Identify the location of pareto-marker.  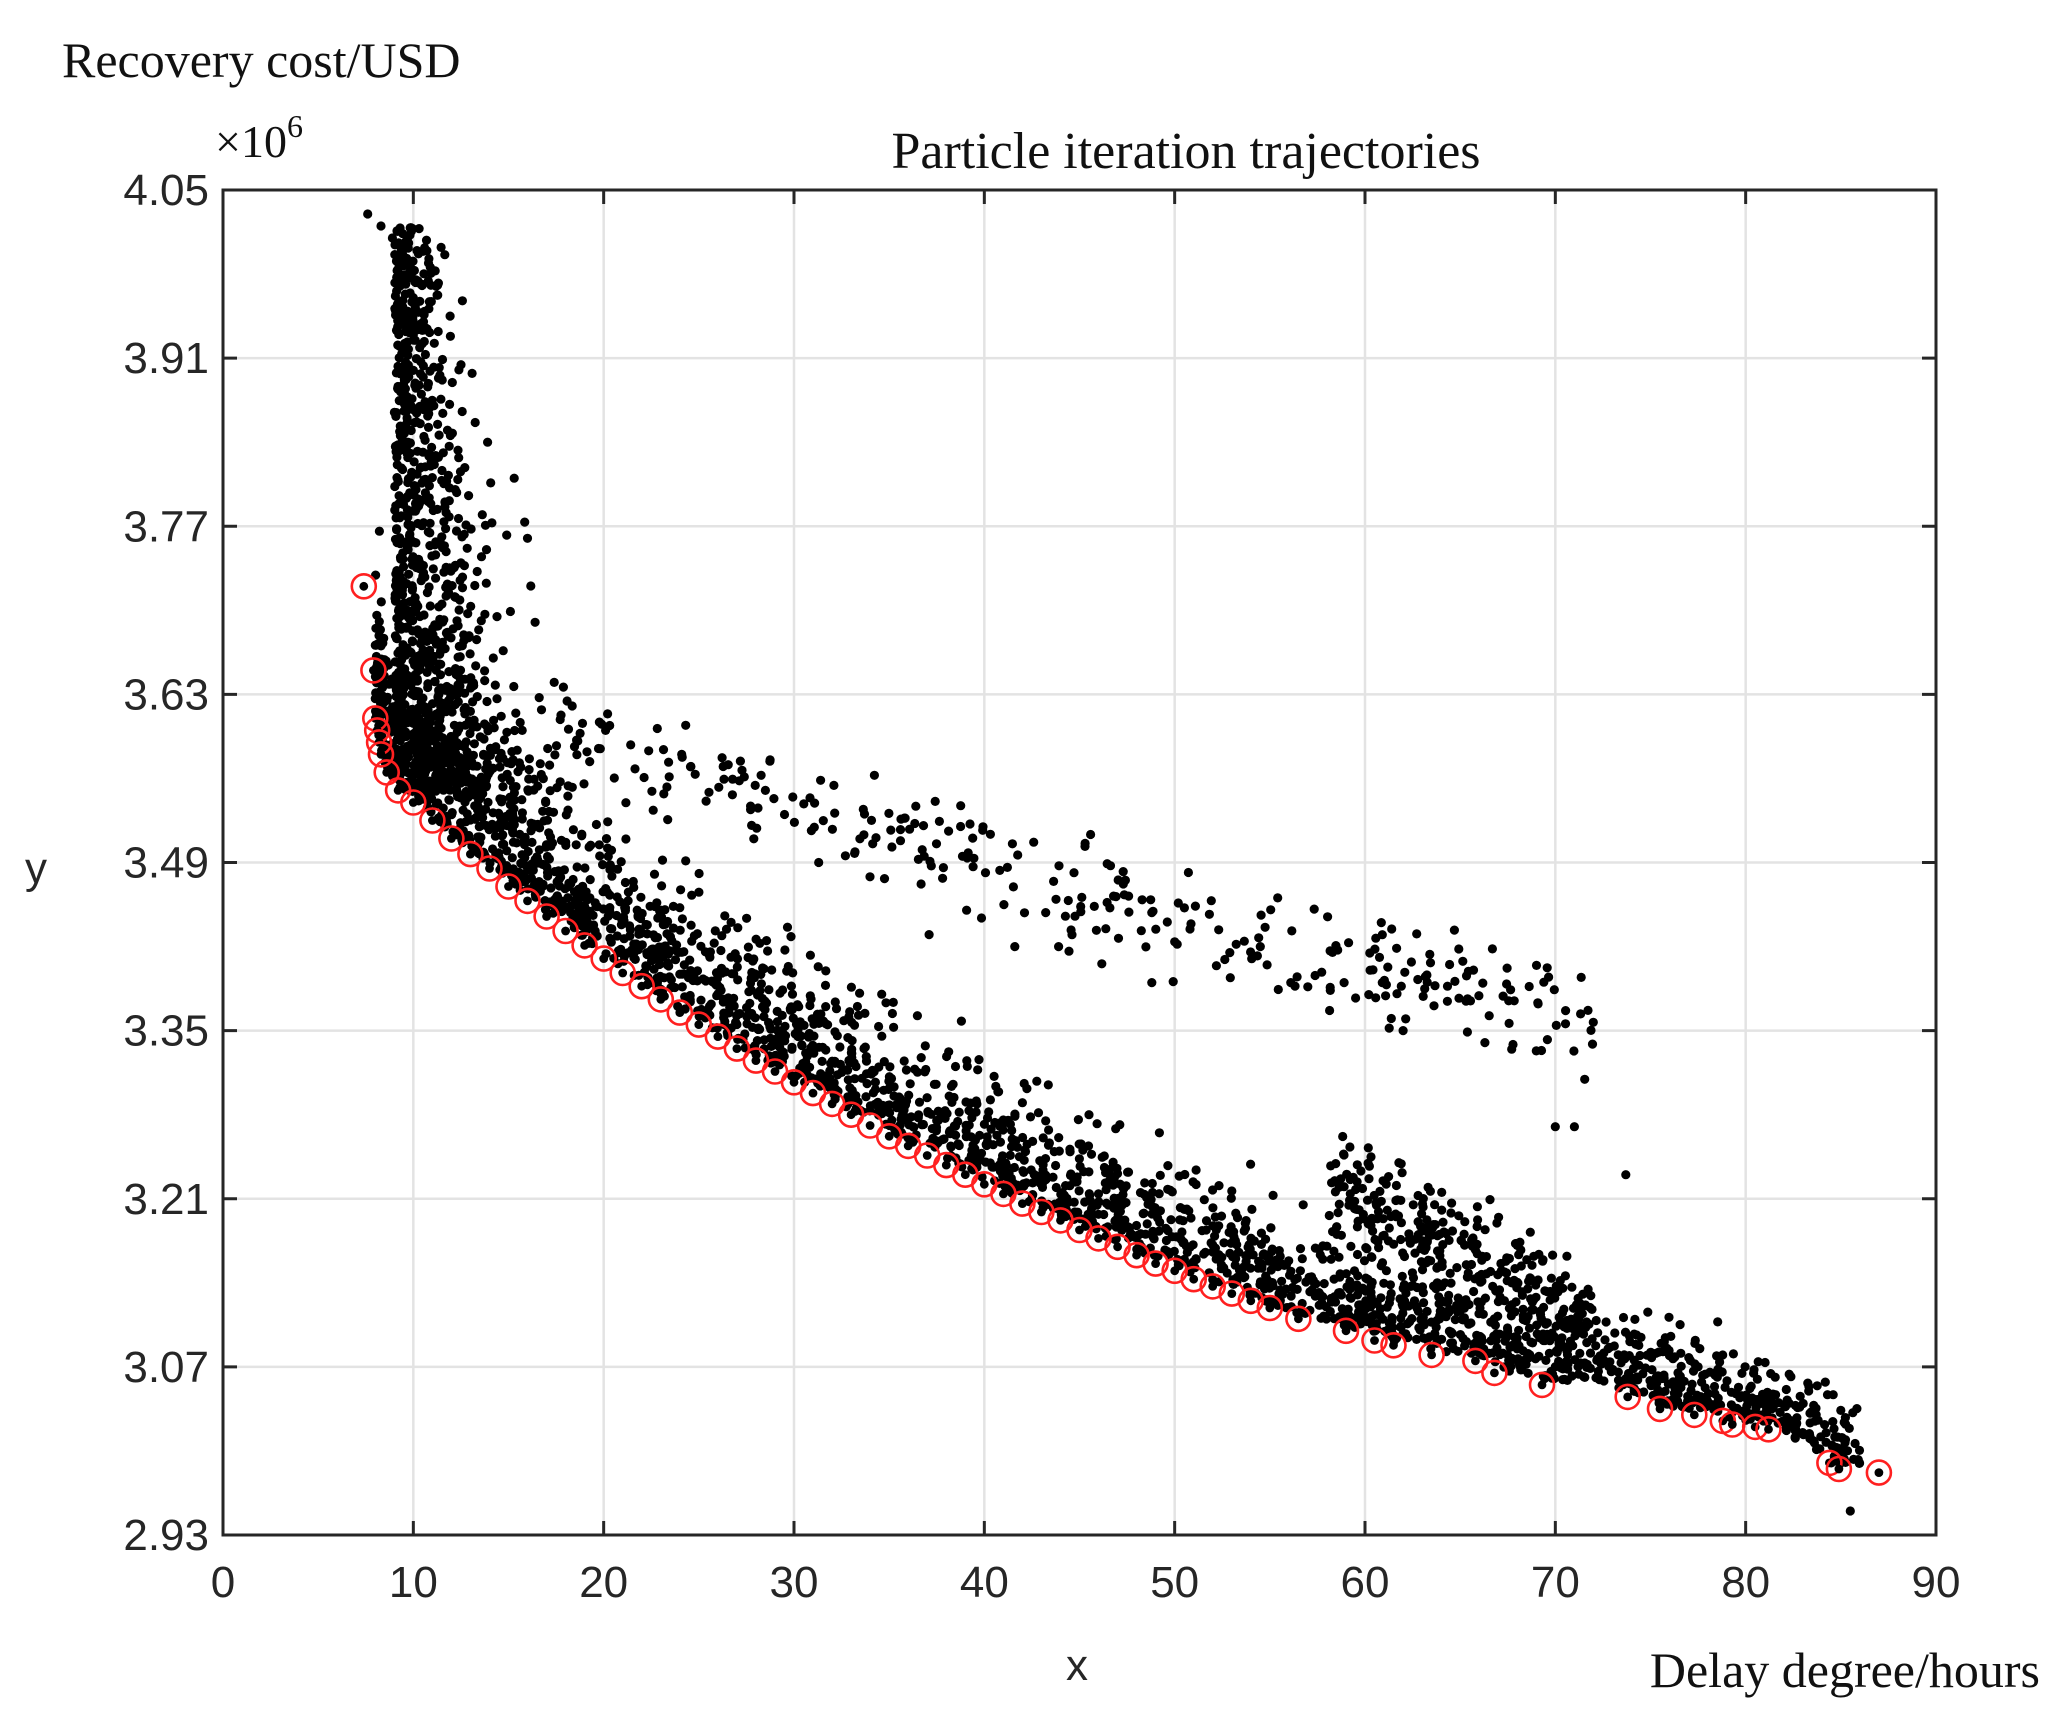
(604, 958).